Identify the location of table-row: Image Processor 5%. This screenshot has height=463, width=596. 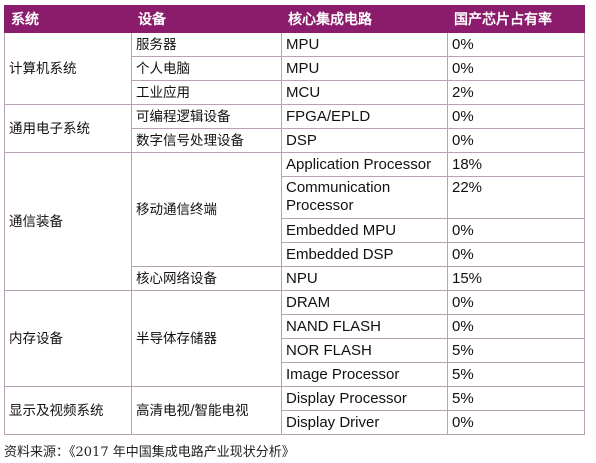
(295, 374).